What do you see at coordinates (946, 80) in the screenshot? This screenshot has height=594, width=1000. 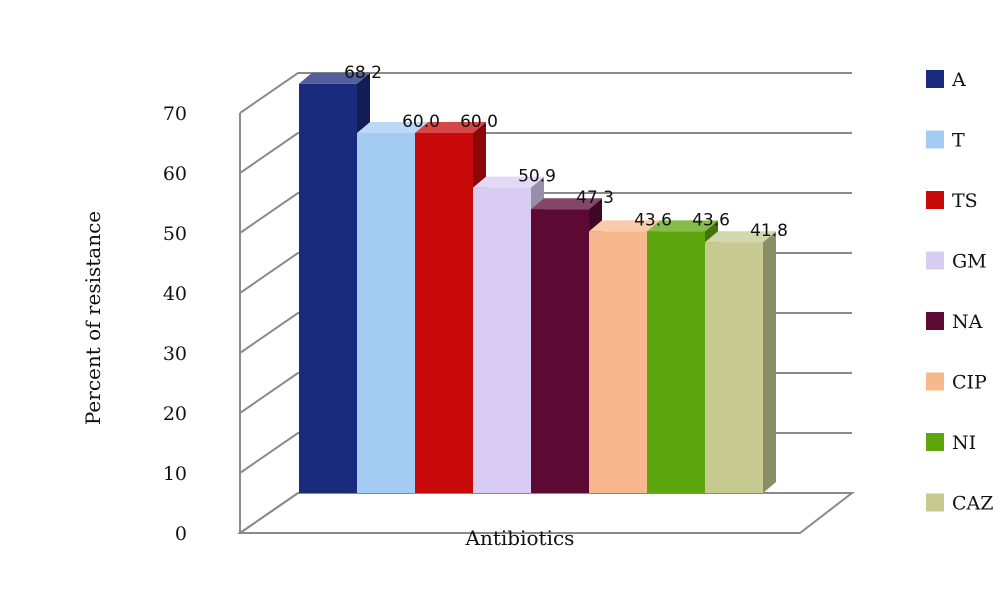 I see `legend-item-a: A` at bounding box center [946, 80].